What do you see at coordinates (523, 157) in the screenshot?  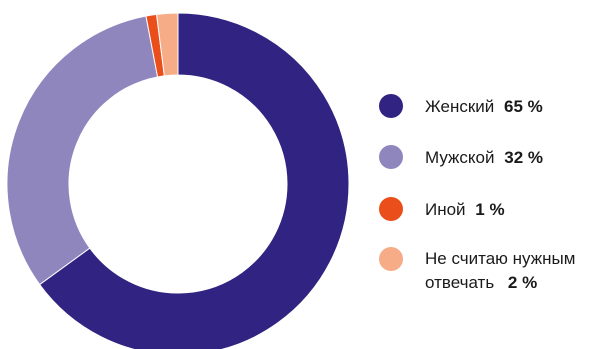 I see `legend-value-male: 32 %` at bounding box center [523, 157].